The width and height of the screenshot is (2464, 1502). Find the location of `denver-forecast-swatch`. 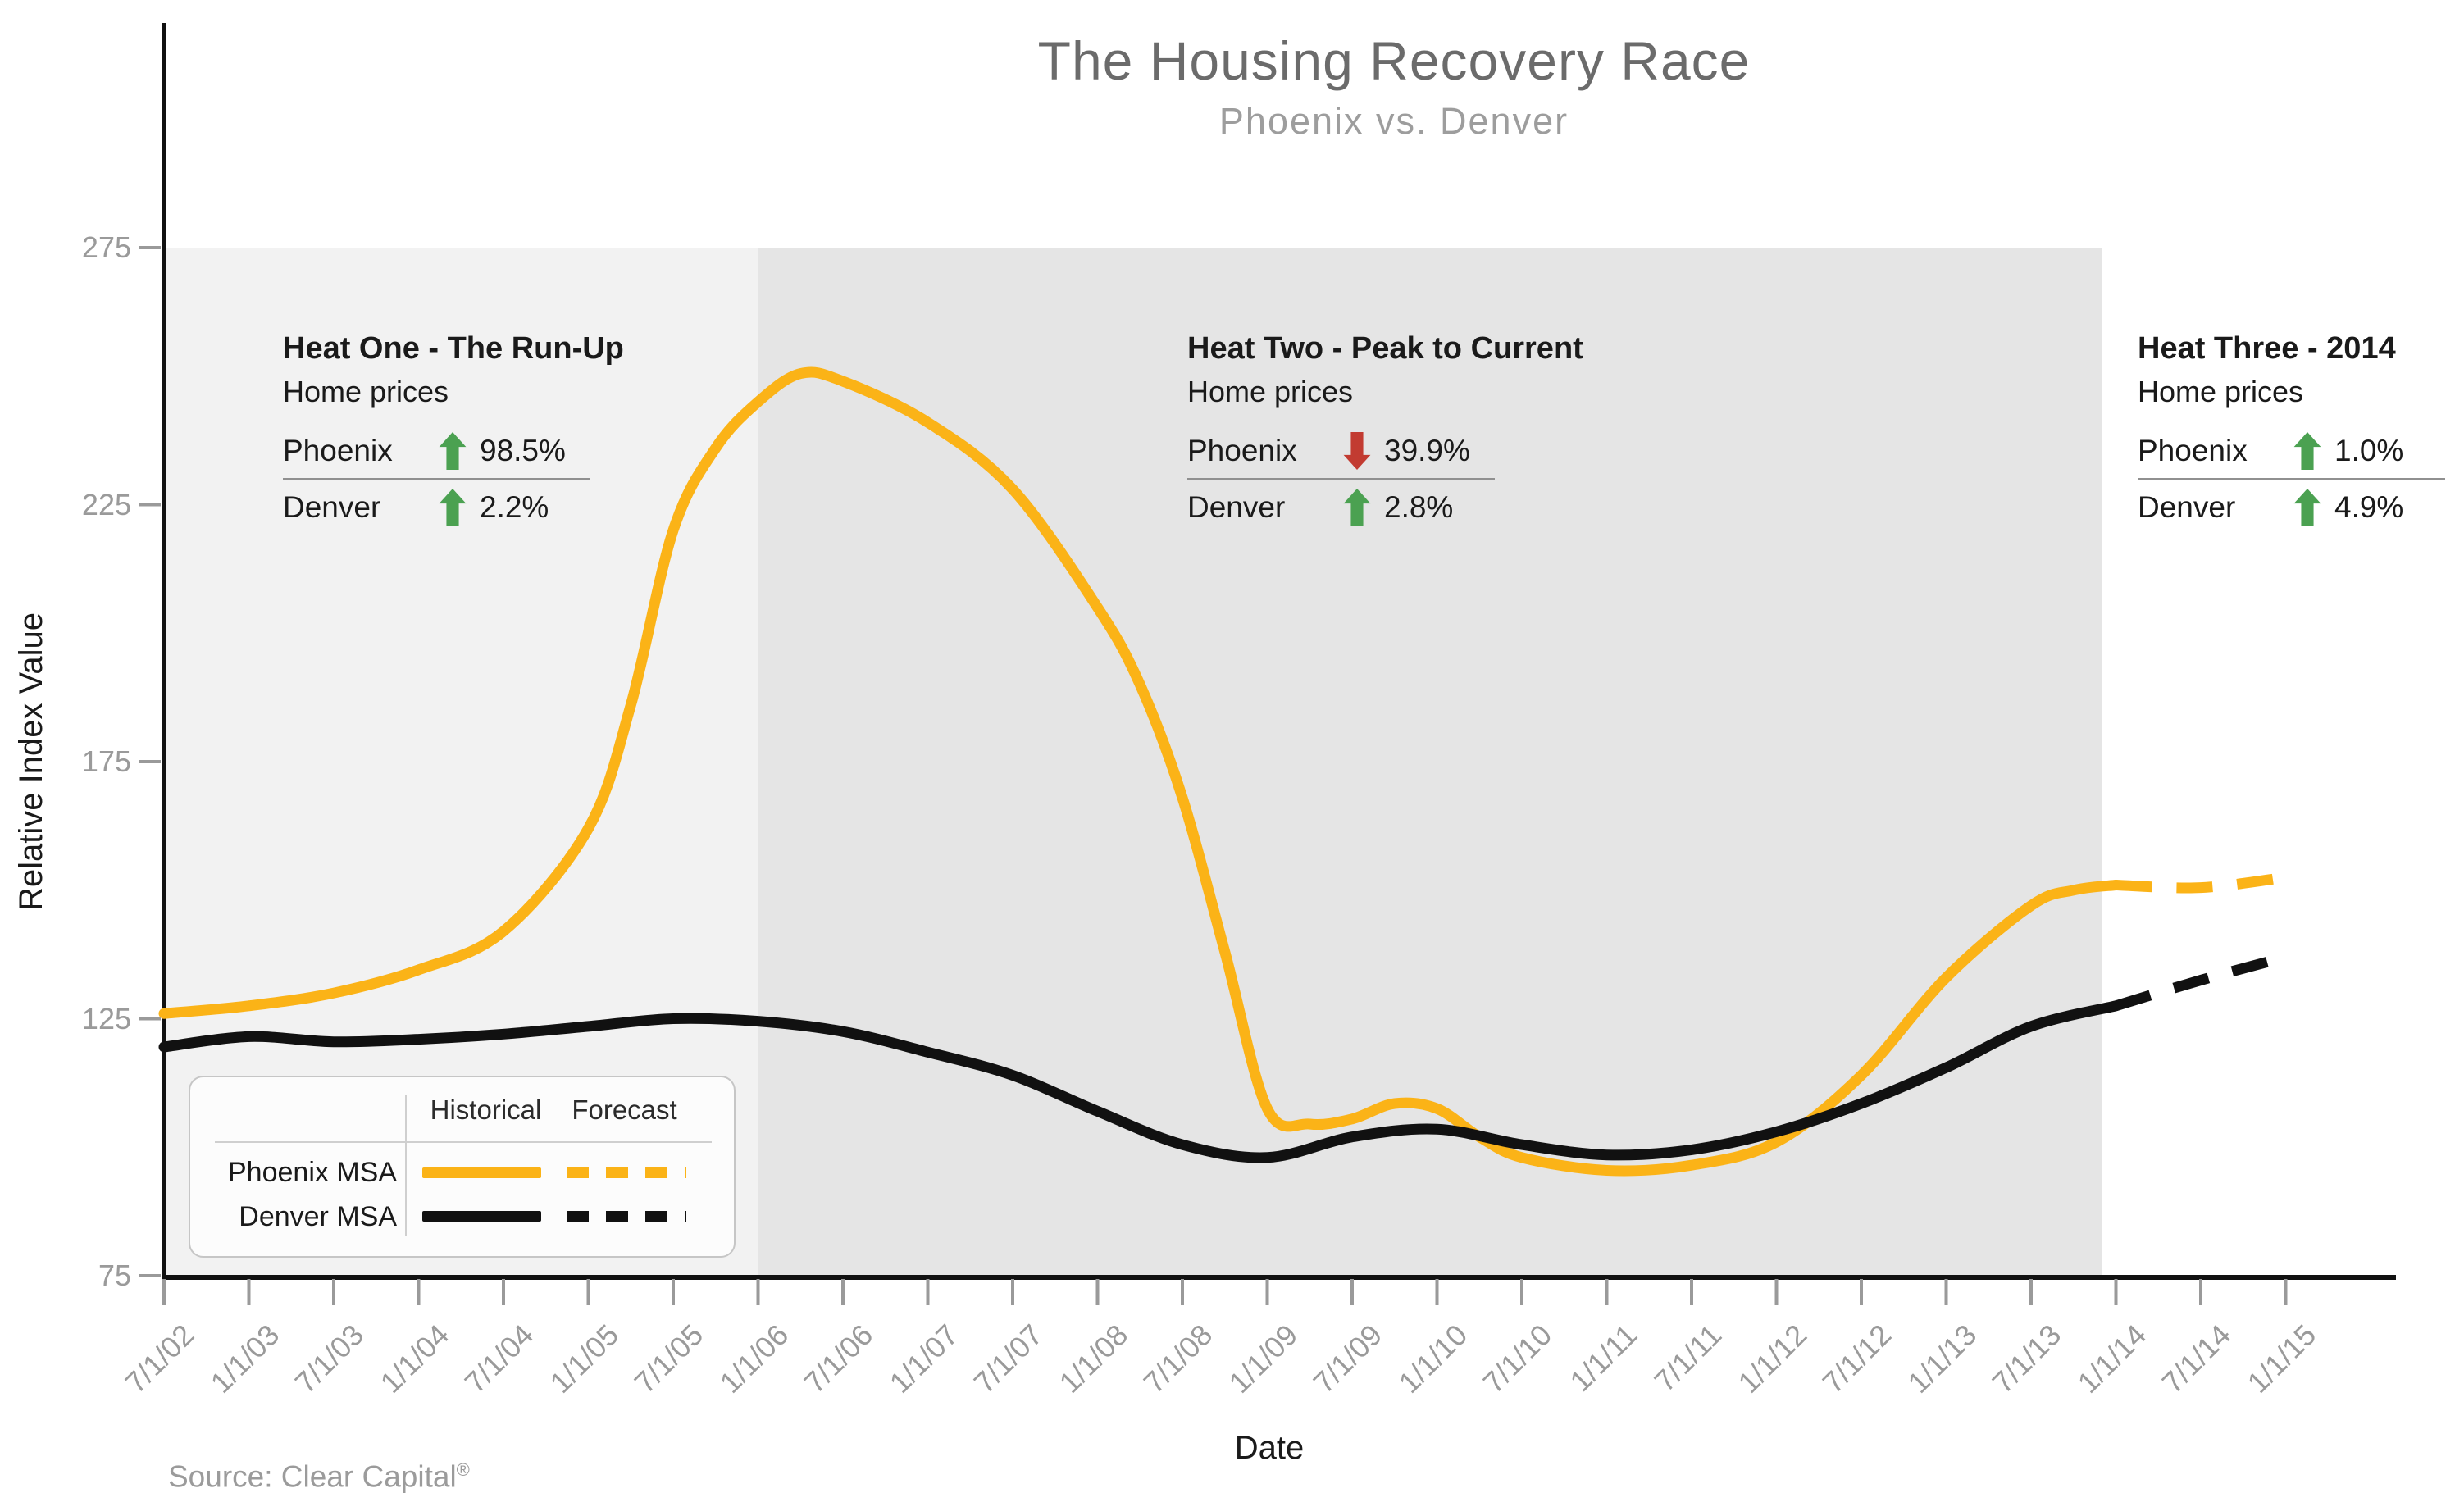

denver-forecast-swatch is located at coordinates (626, 1216).